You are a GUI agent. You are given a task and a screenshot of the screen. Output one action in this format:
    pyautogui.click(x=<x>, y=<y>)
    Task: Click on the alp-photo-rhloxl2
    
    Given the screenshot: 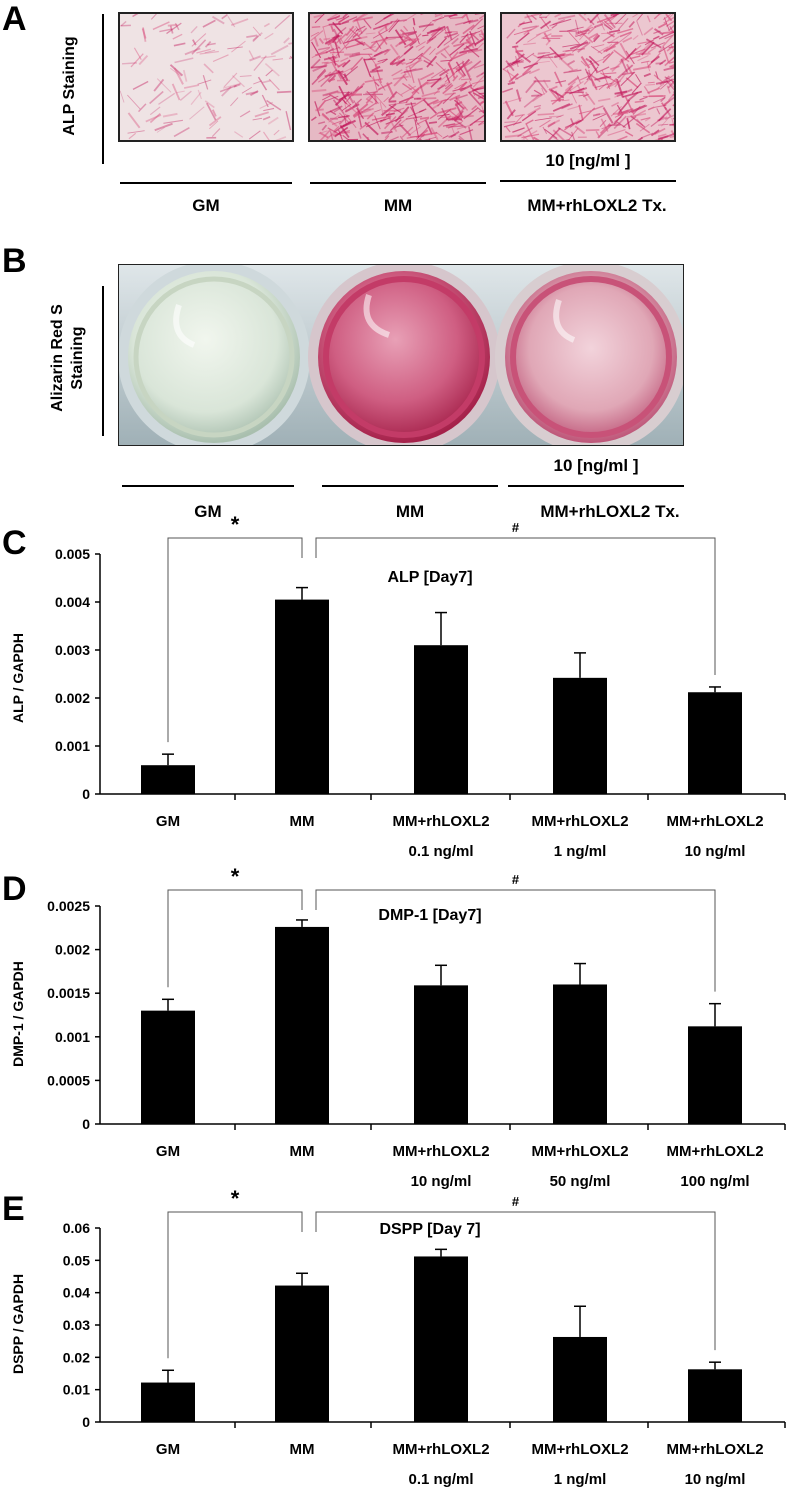 What is the action you would take?
    pyautogui.click(x=588, y=77)
    